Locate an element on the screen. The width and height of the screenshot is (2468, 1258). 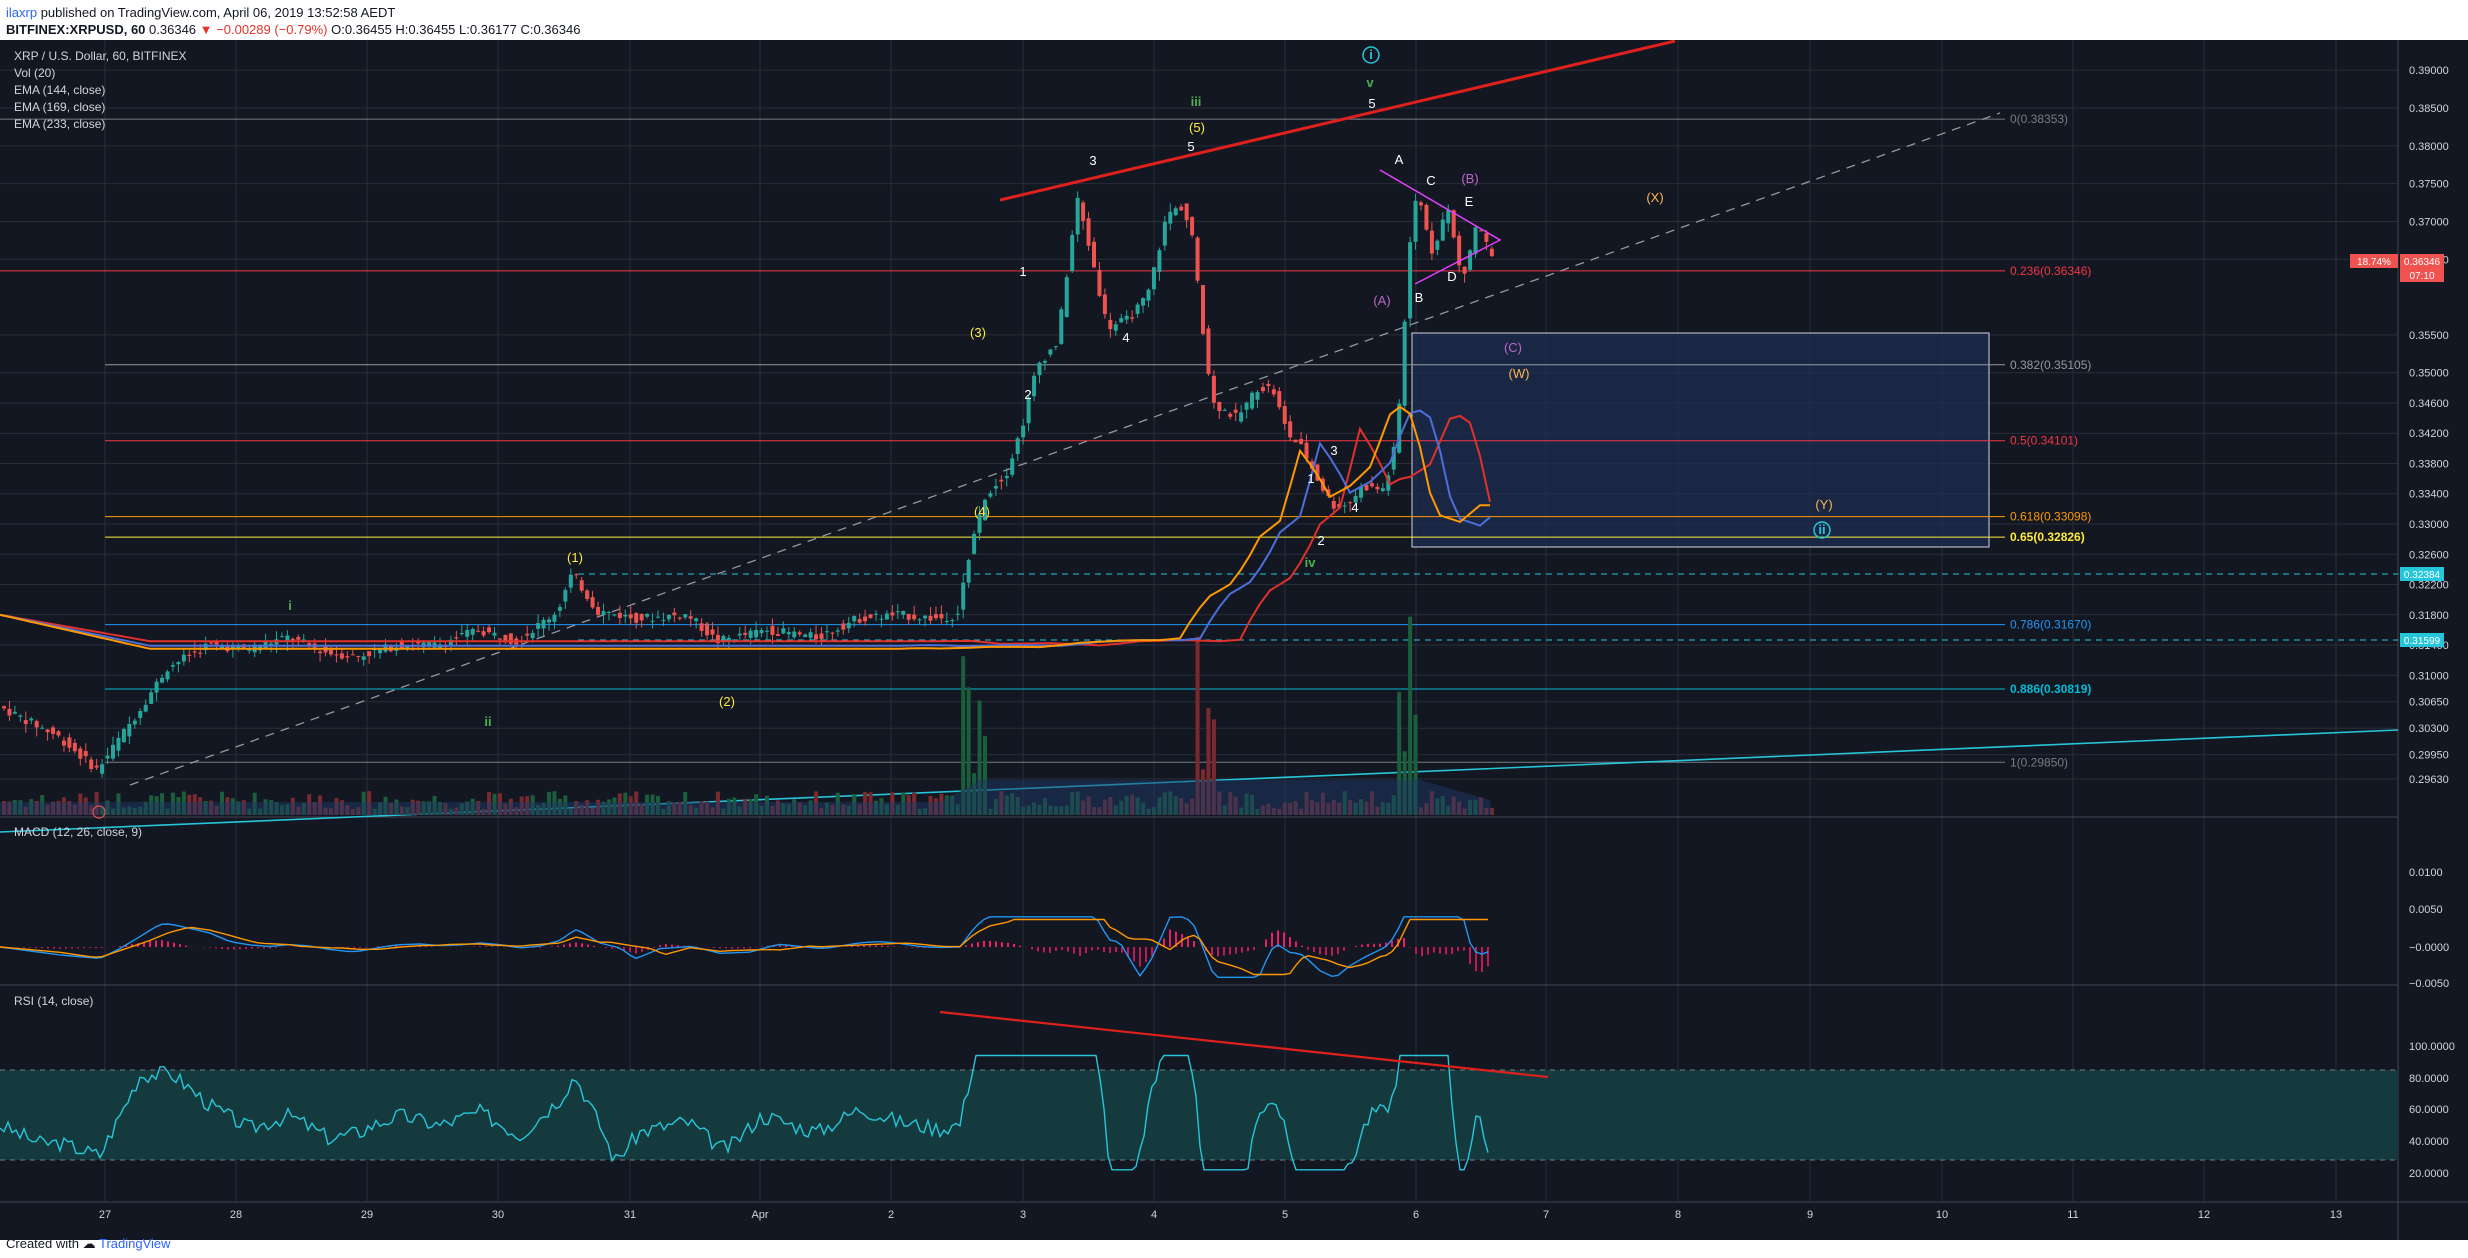
wave-label-green: ii is located at coordinates (487, 721).